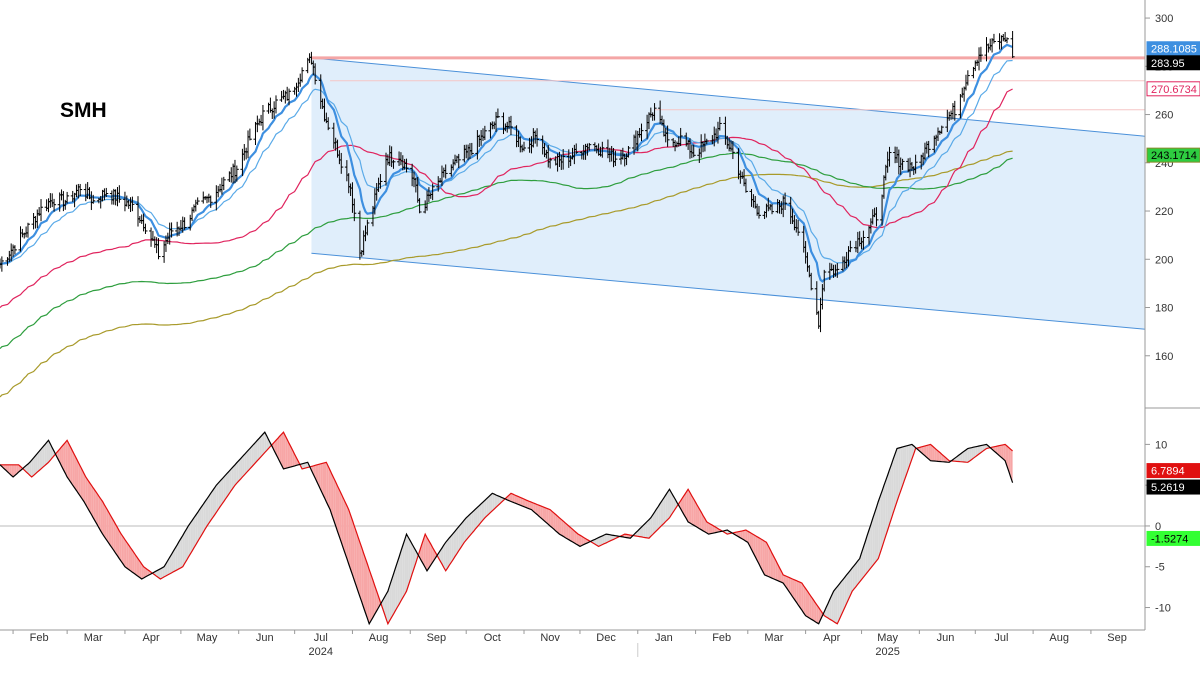 This screenshot has width=1200, height=675. Describe the element at coordinates (492, 638) in the screenshot. I see `x-tick-label: Oct` at that location.